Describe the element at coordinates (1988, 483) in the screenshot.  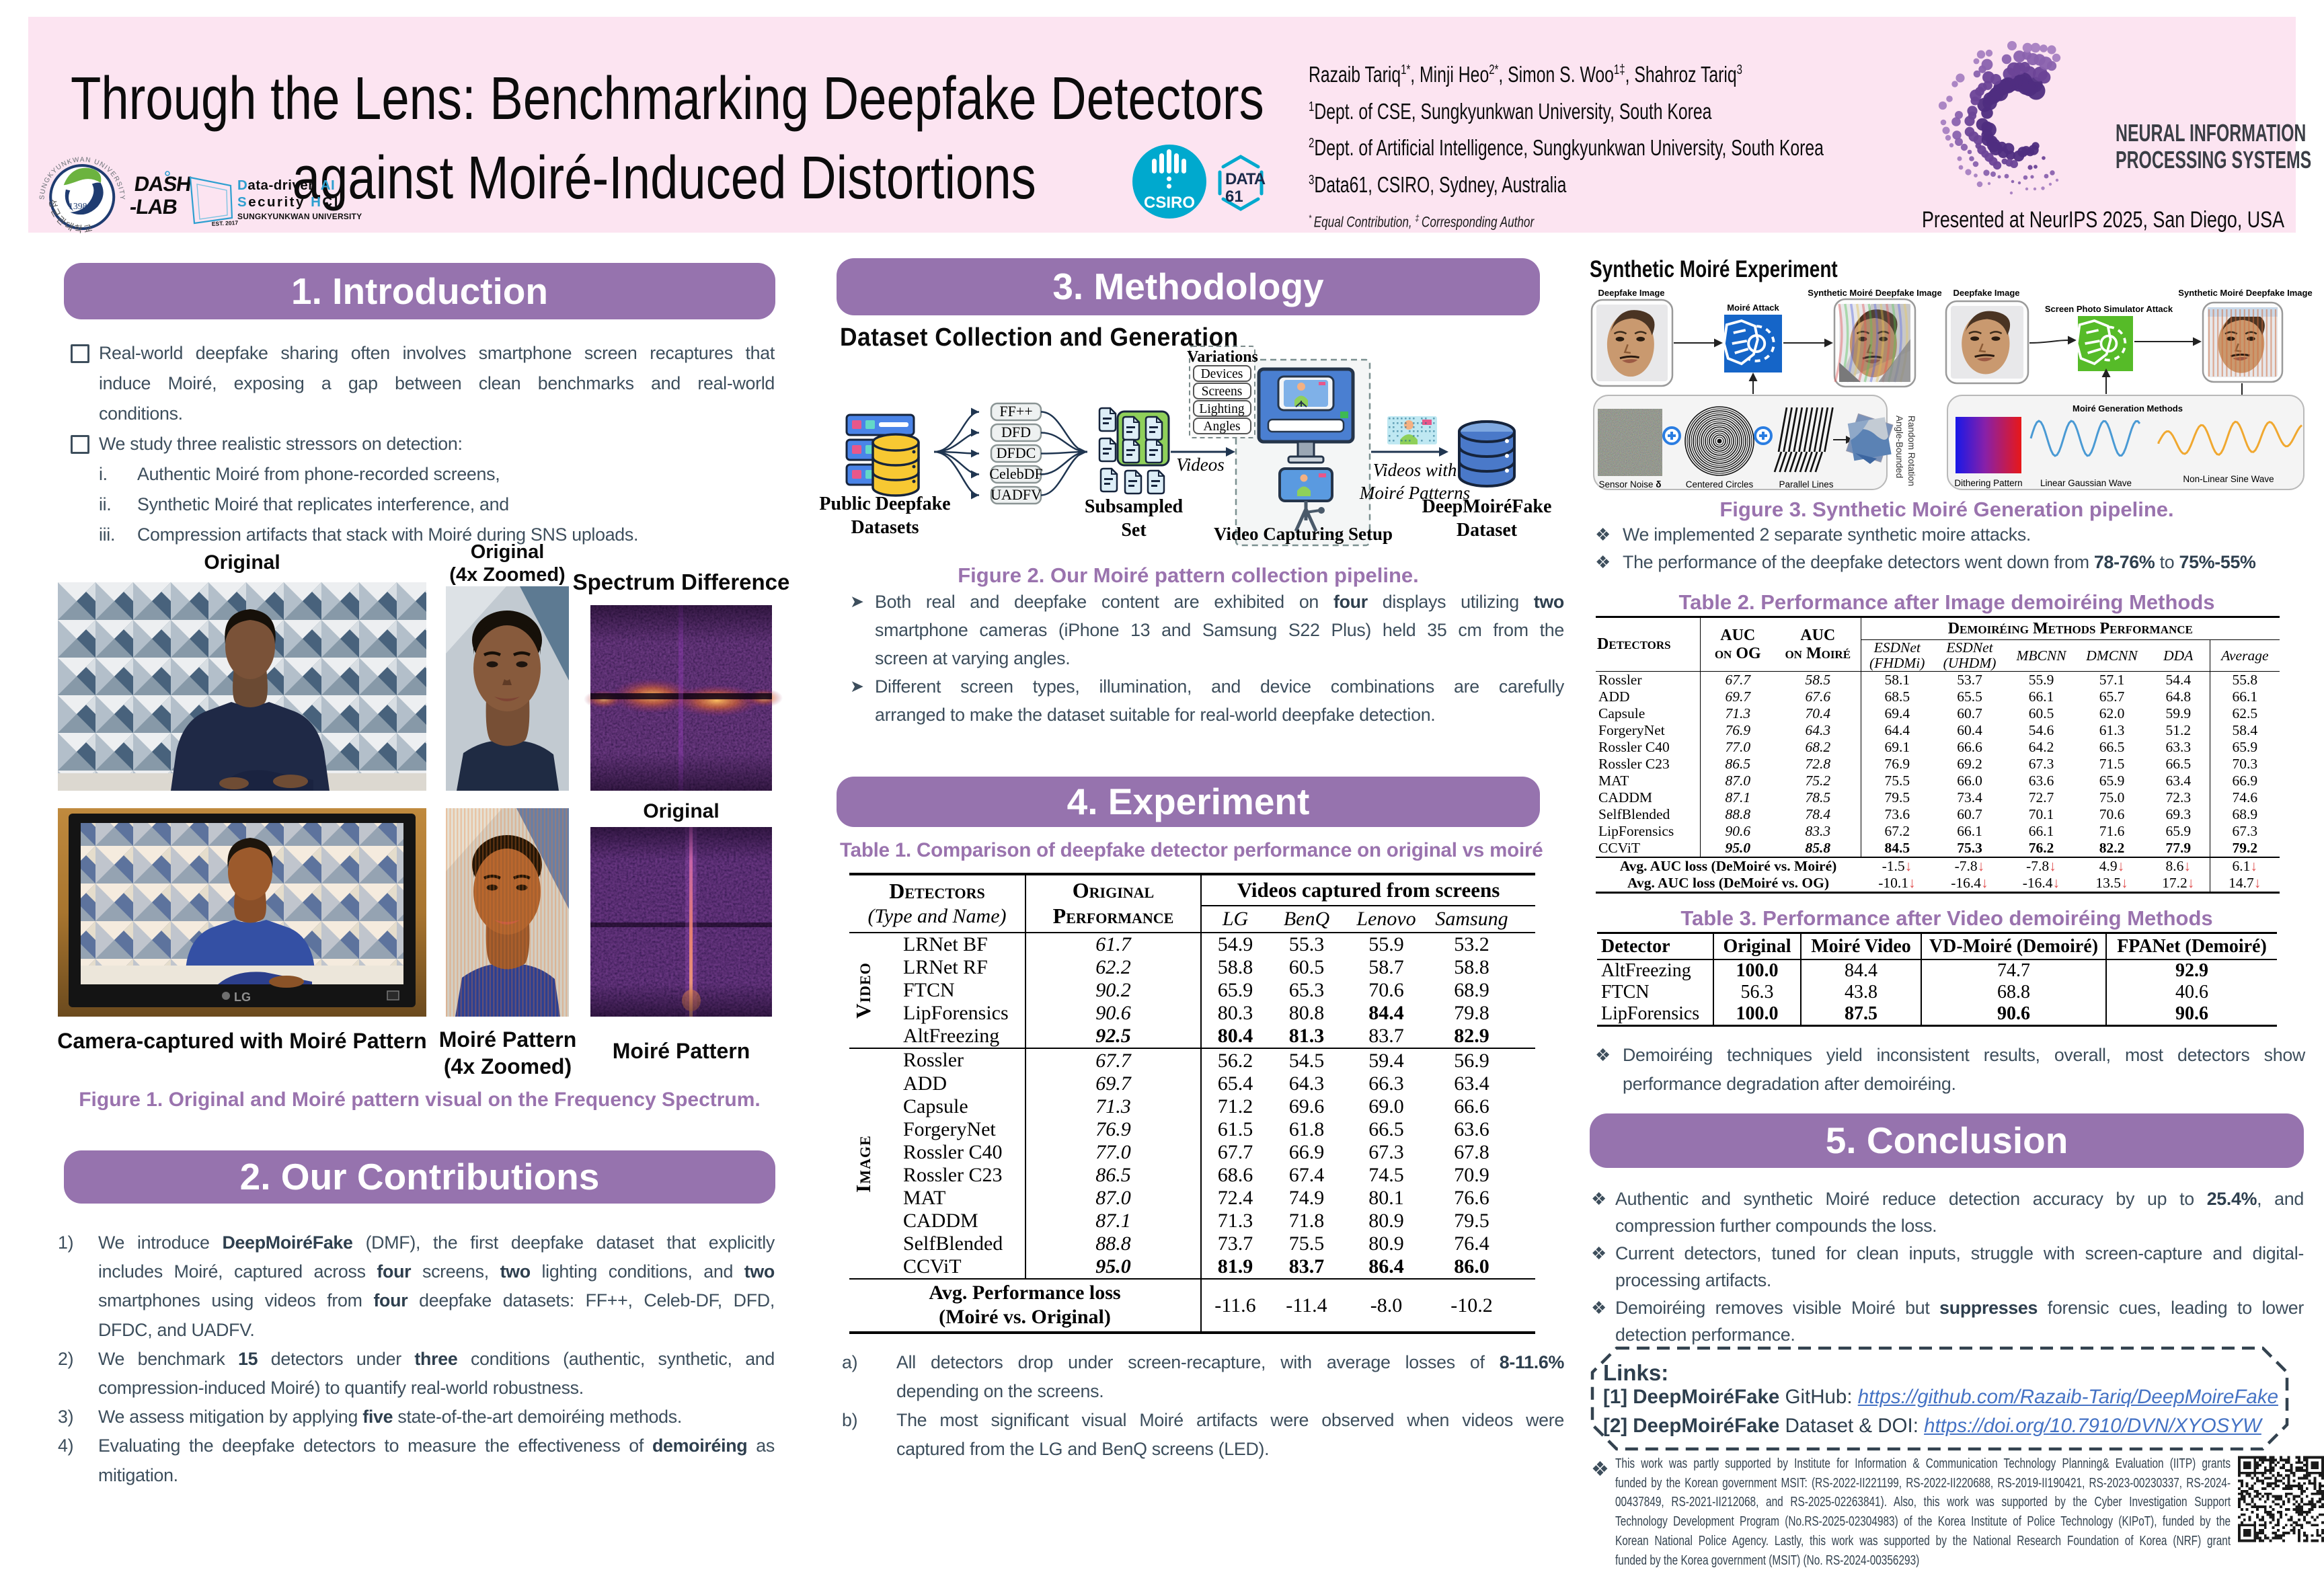
I see `svg-text: Dithering Pattern` at that location.